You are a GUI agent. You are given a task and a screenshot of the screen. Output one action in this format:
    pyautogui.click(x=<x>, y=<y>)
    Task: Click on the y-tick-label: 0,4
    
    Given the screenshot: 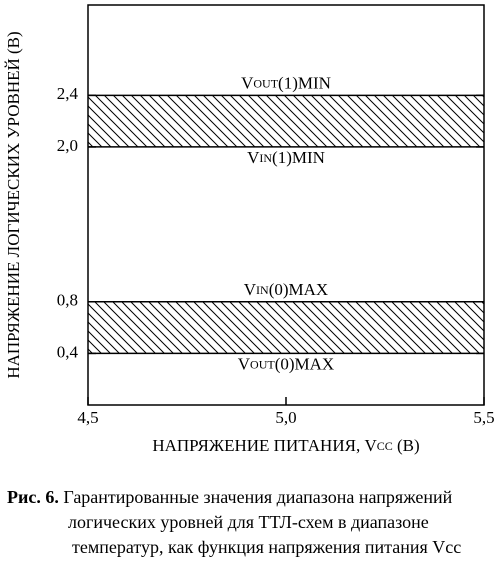 What is the action you would take?
    pyautogui.click(x=68, y=351)
    